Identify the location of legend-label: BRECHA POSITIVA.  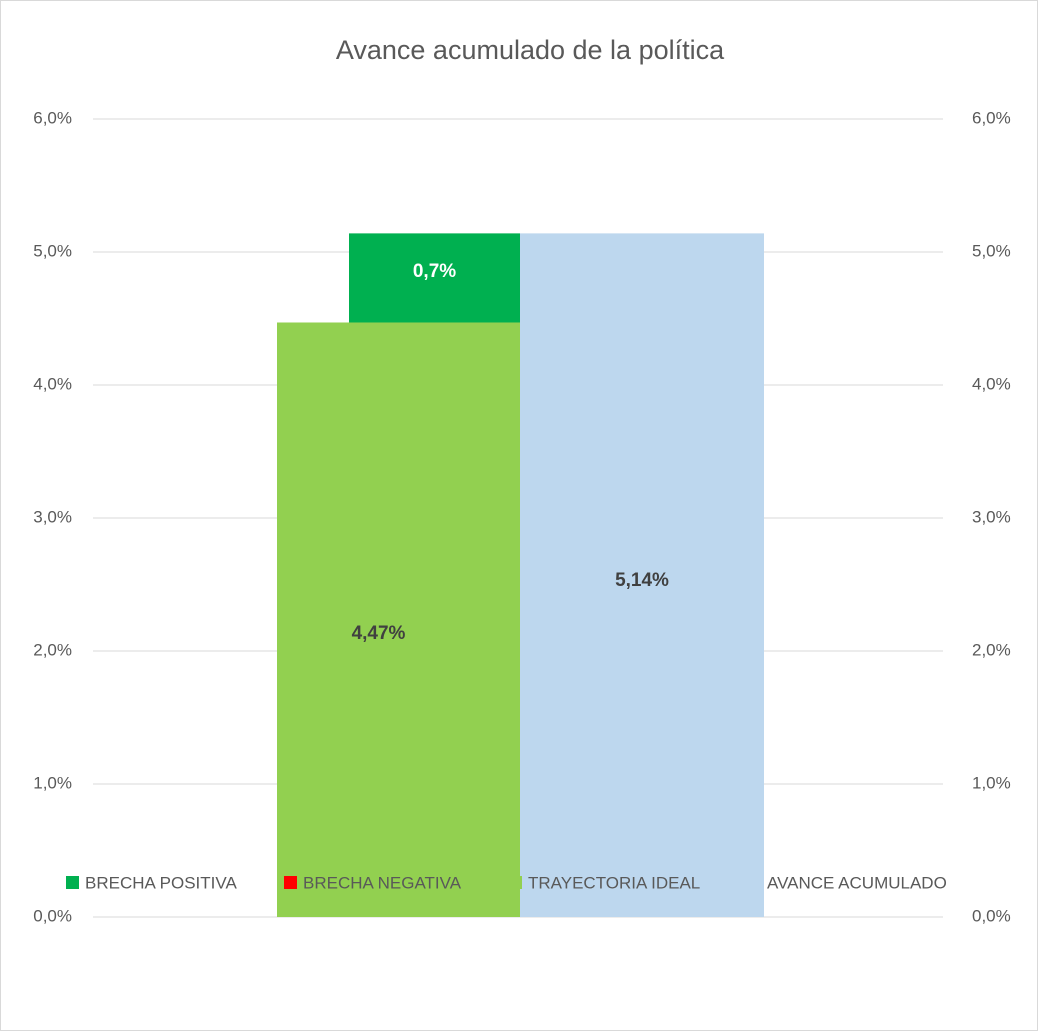
(161, 882).